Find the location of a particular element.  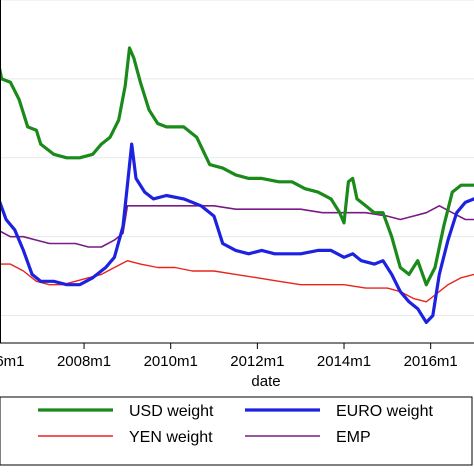

legend-box is located at coordinates (236, 431).